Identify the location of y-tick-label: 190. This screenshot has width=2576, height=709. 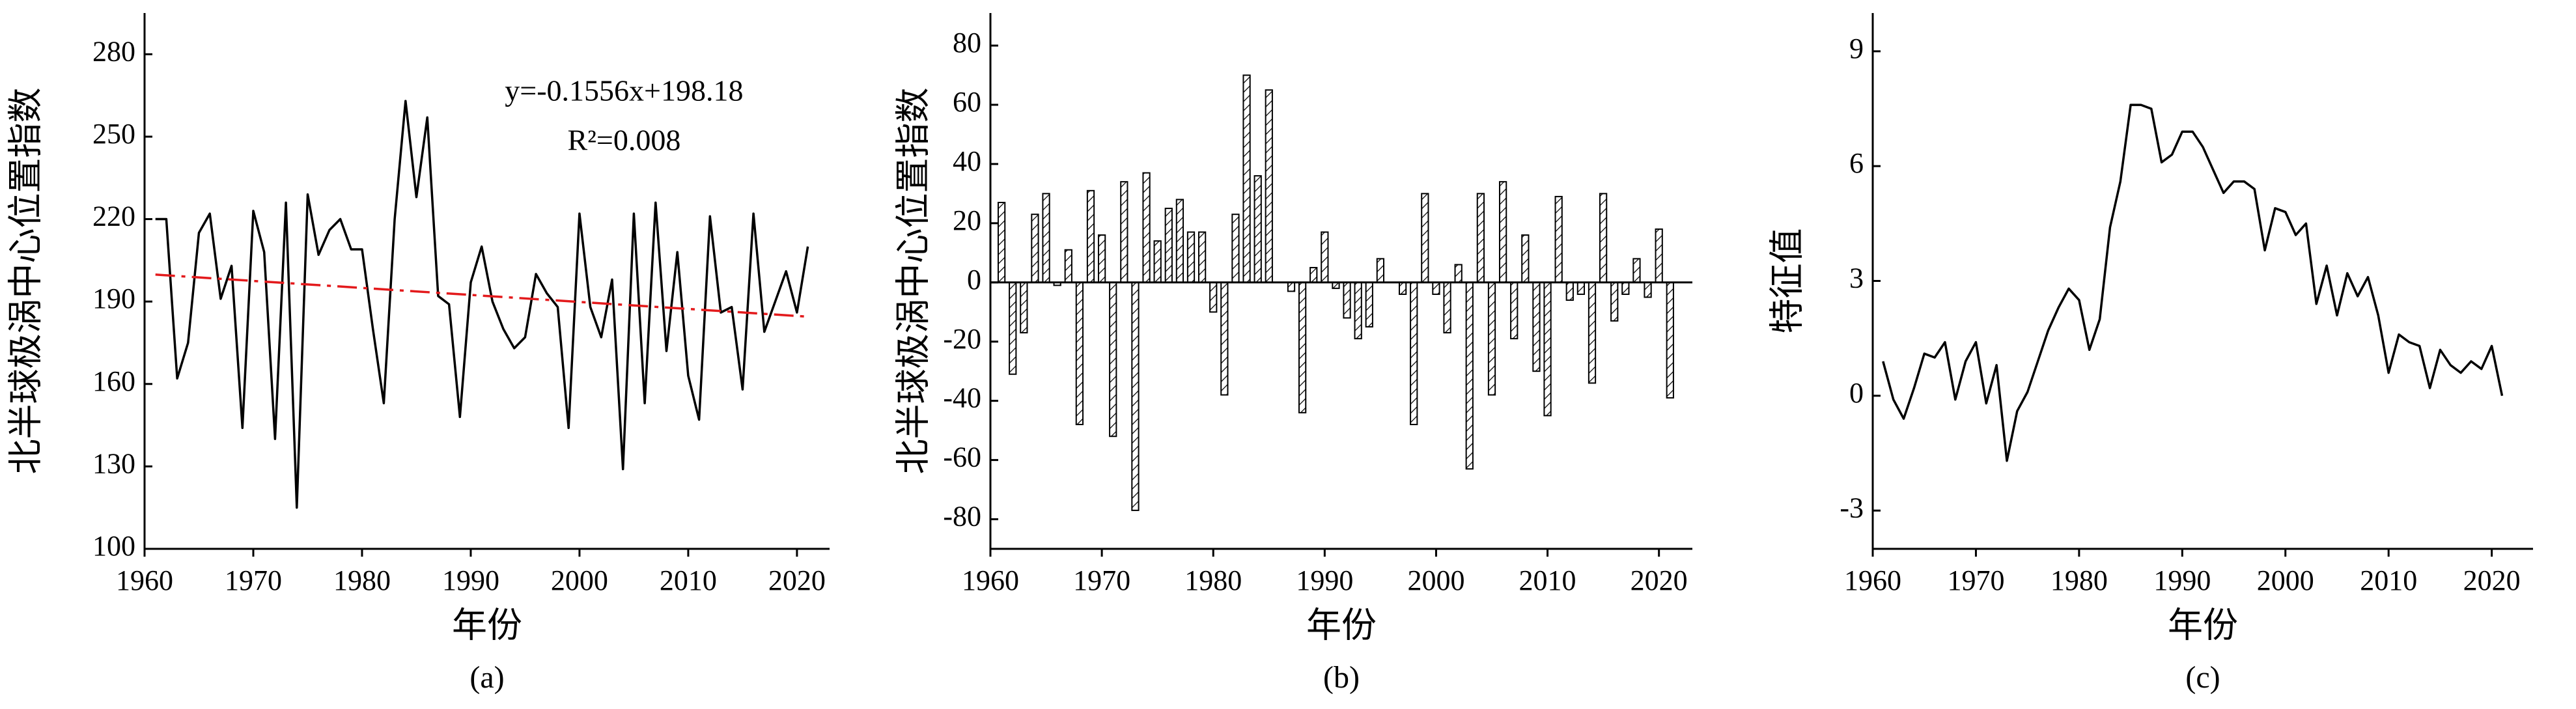
(114, 298).